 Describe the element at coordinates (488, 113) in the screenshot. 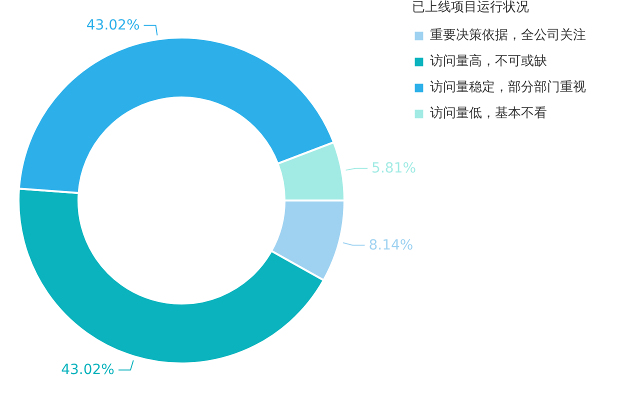

I see `legend-label: 访问量低，基本不看` at that location.